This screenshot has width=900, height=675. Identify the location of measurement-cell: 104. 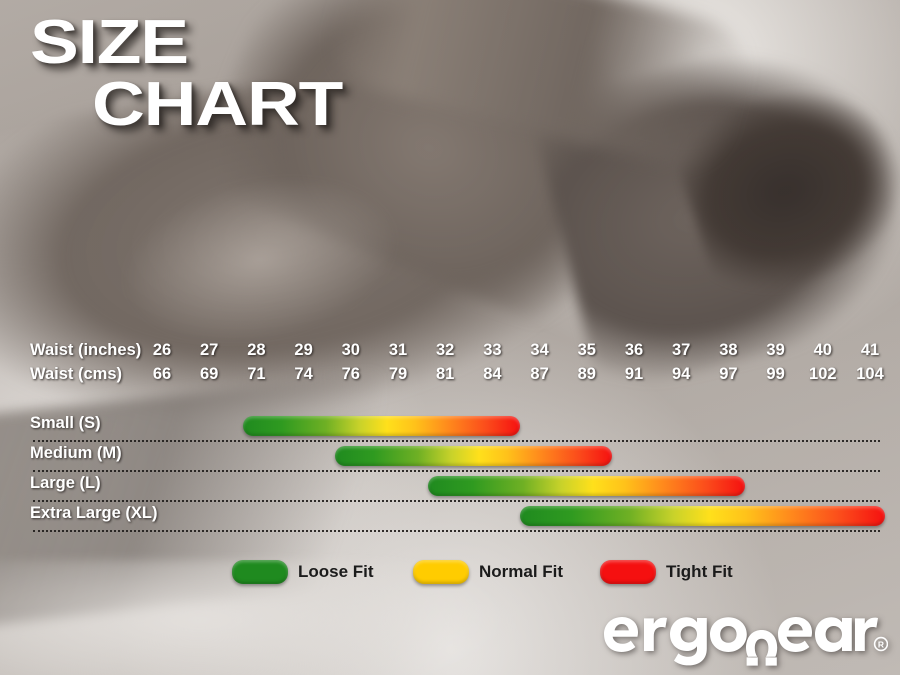
(870, 374).